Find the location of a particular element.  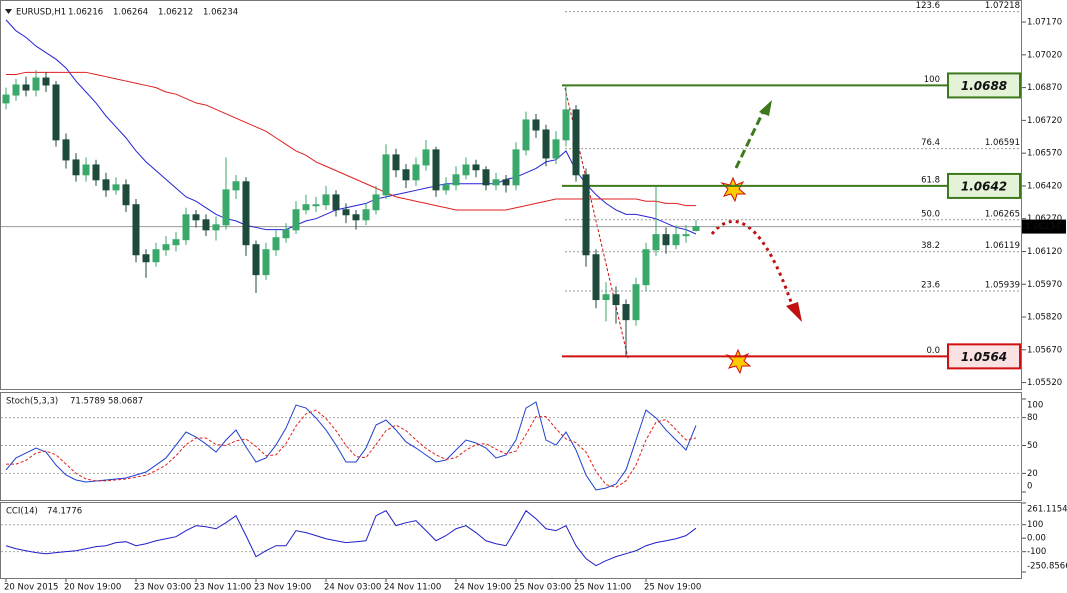

indicator-value: 58.0687 is located at coordinates (125, 402).